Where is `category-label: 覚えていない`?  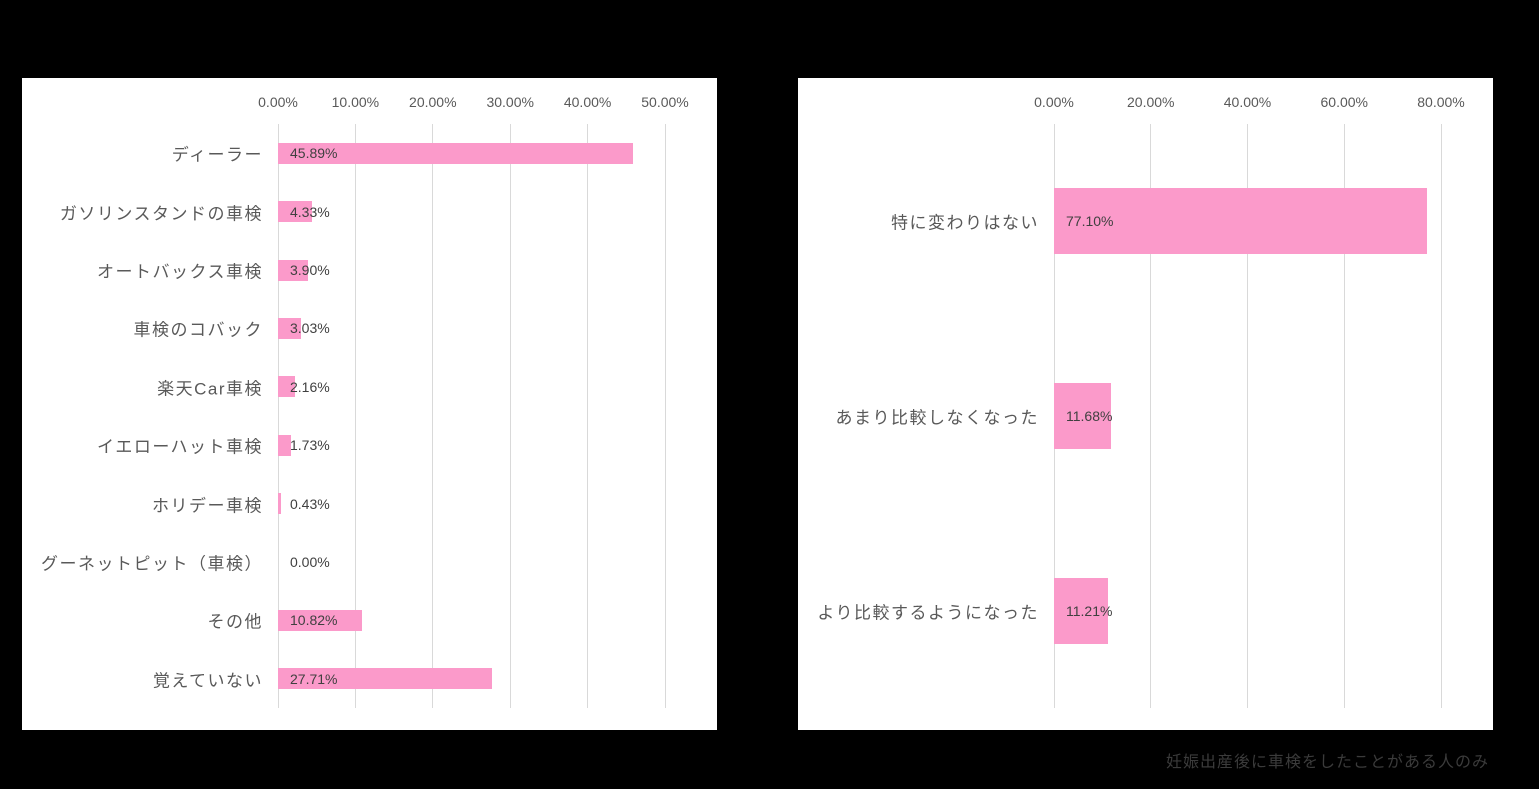
category-label: 覚えていない is located at coordinates (207, 681).